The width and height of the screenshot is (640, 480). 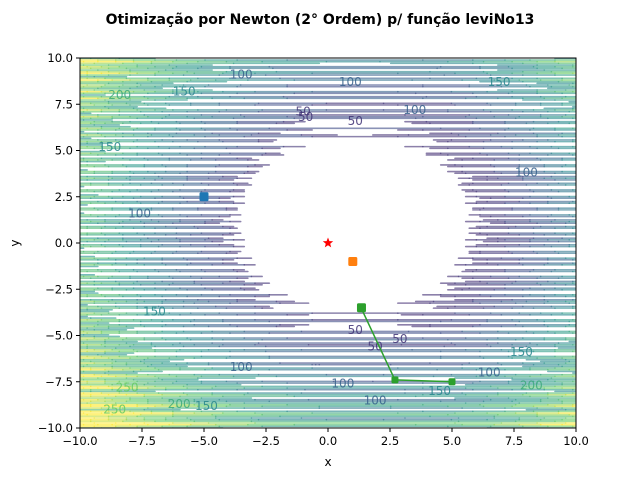 What do you see at coordinates (15, 242) in the screenshot?
I see `y-axis-label: y` at bounding box center [15, 242].